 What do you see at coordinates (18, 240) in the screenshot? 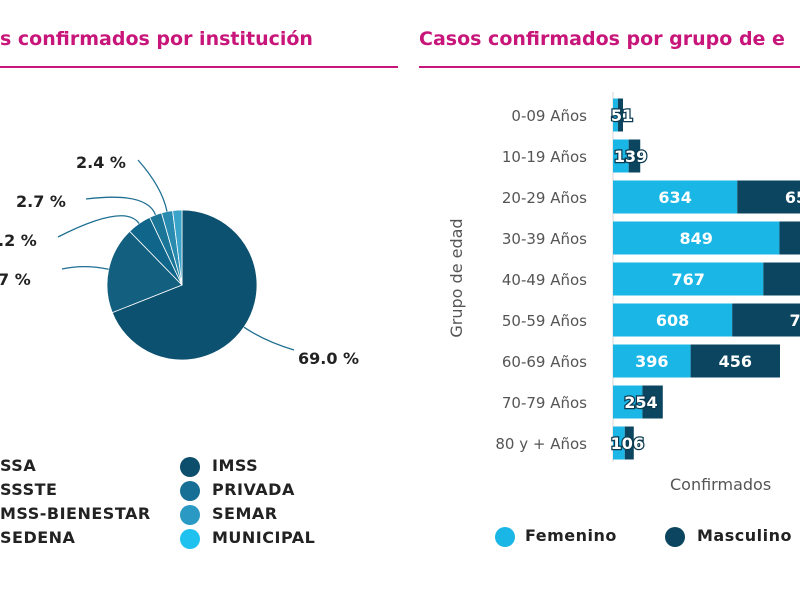
I see `pie-slice-label: .2 %` at bounding box center [18, 240].